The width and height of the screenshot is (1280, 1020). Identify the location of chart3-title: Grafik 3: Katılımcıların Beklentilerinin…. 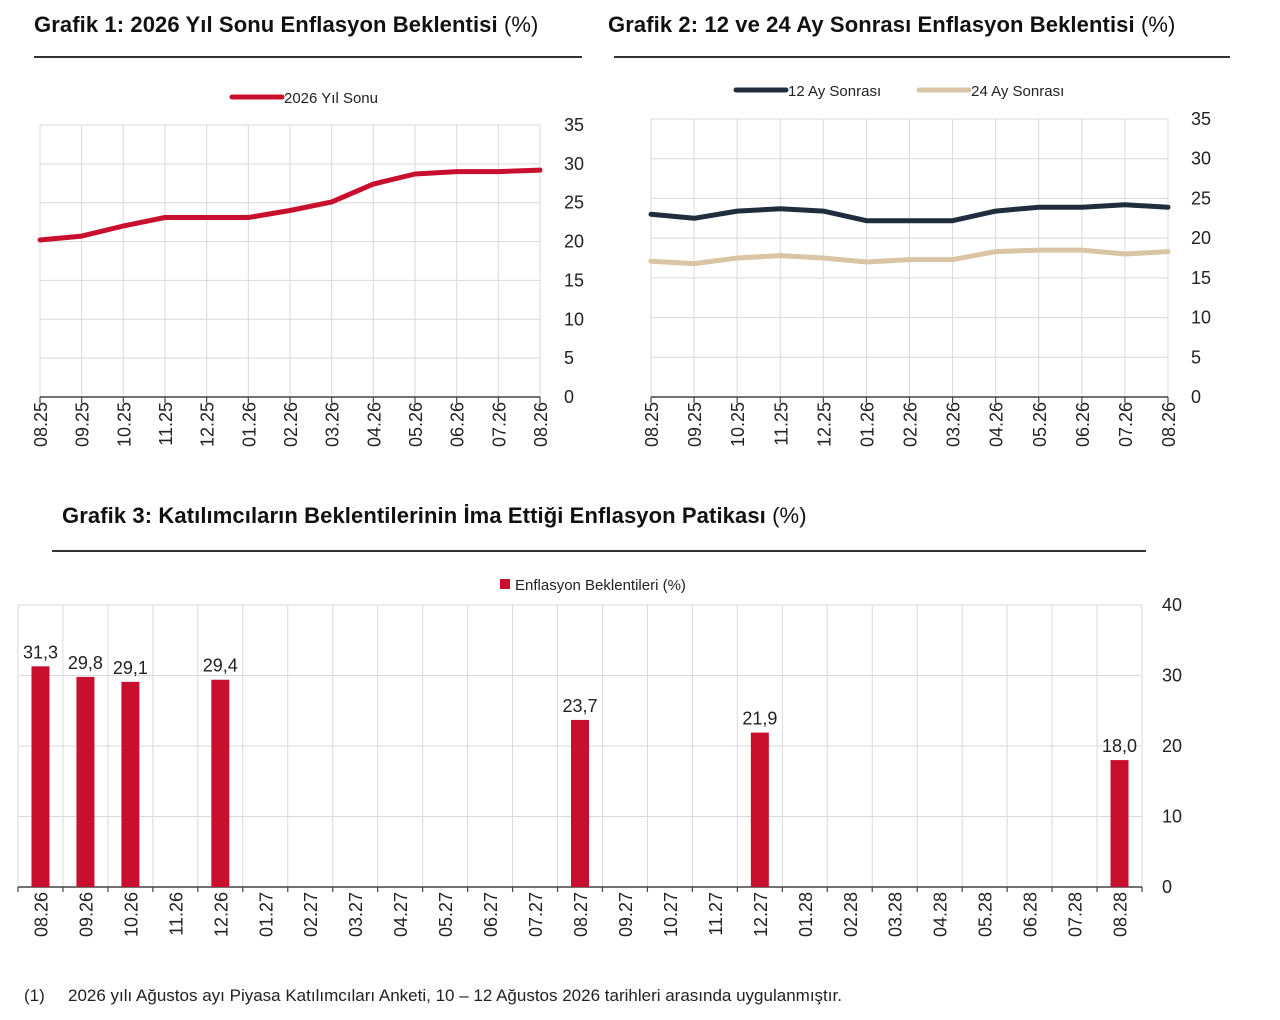
(434, 516).